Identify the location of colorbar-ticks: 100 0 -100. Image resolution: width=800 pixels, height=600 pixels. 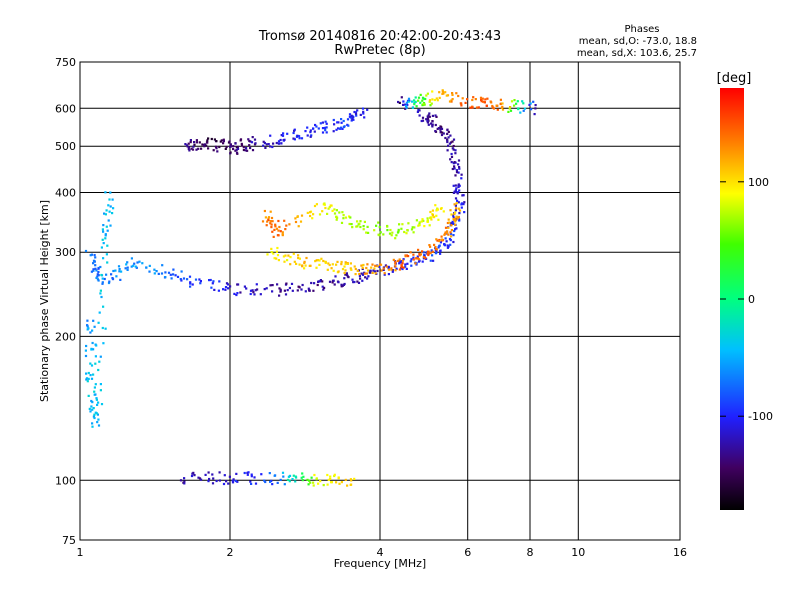
(746, 299).